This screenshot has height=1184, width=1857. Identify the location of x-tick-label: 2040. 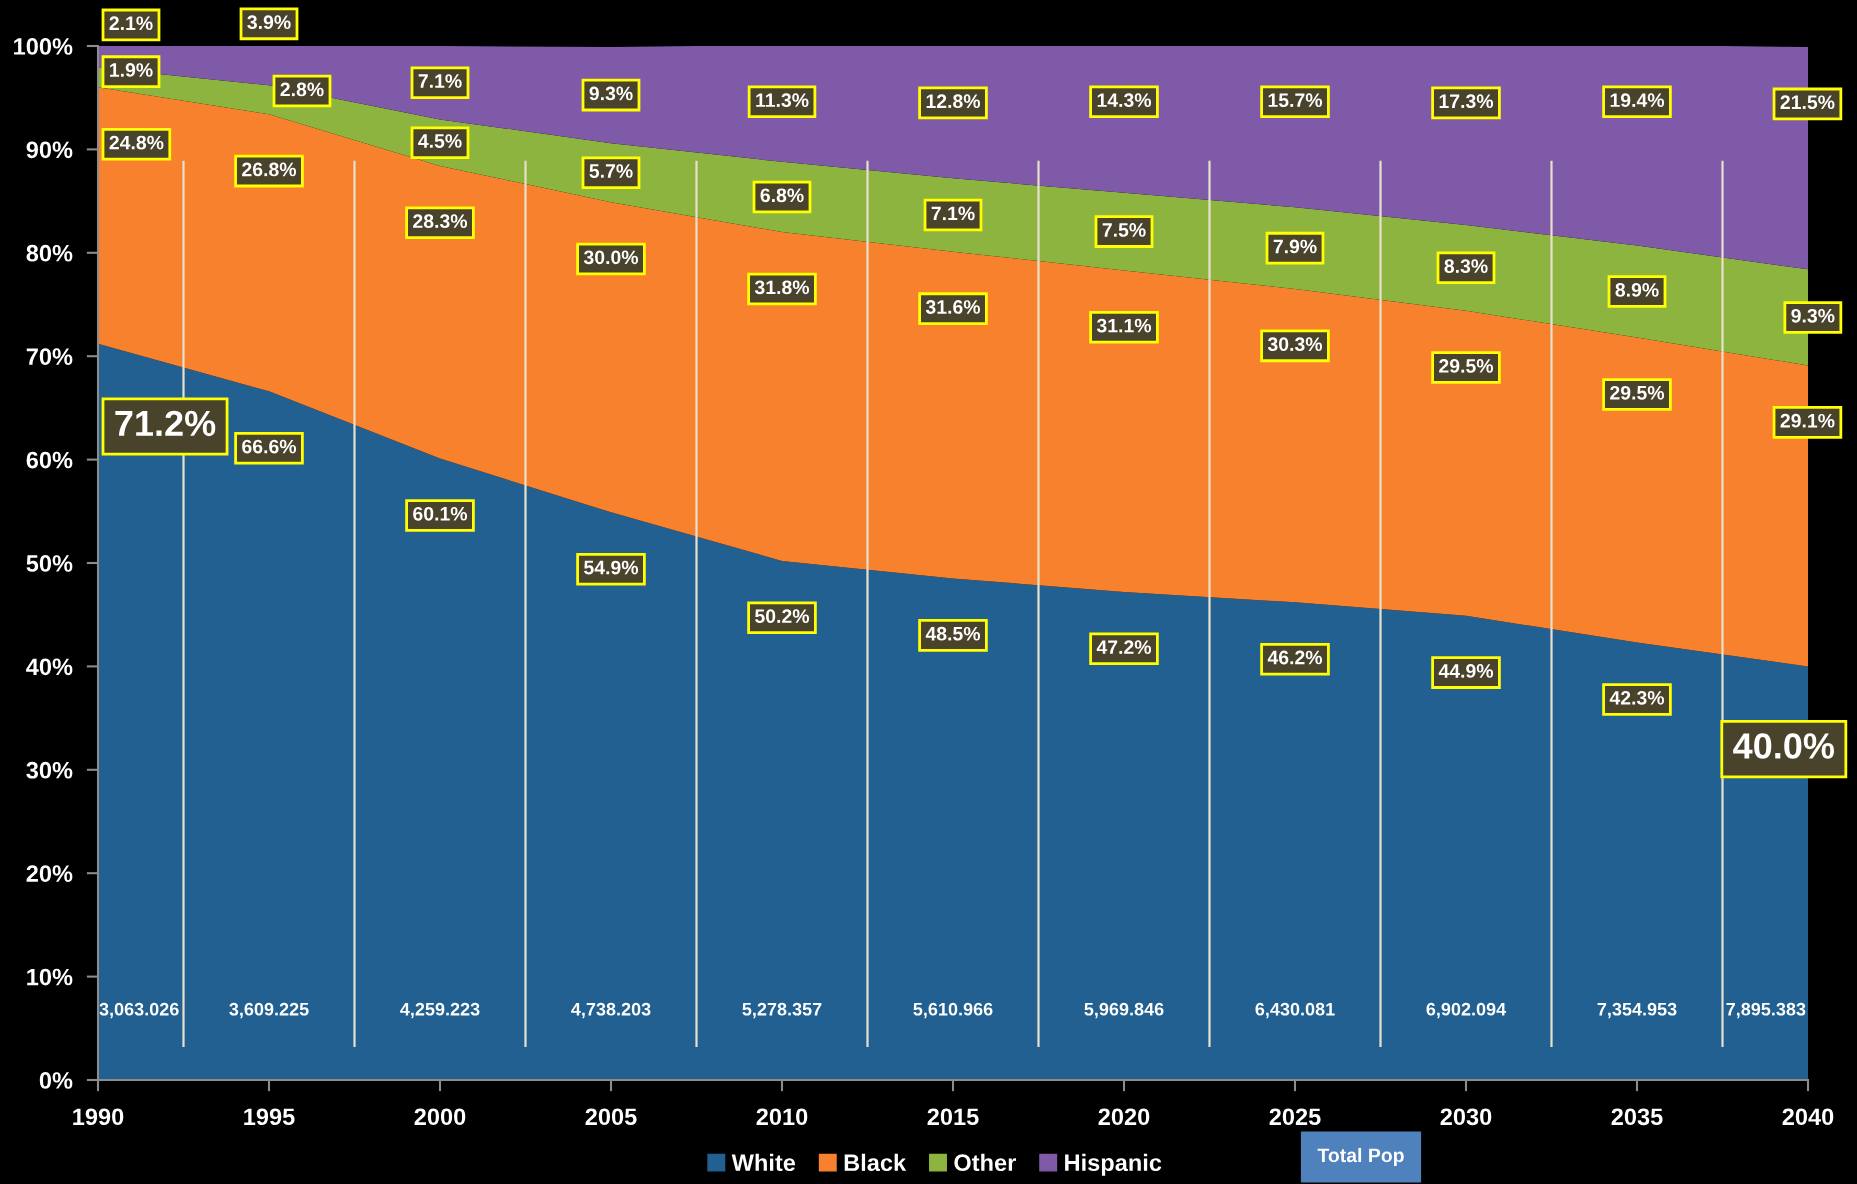
(1808, 1117).